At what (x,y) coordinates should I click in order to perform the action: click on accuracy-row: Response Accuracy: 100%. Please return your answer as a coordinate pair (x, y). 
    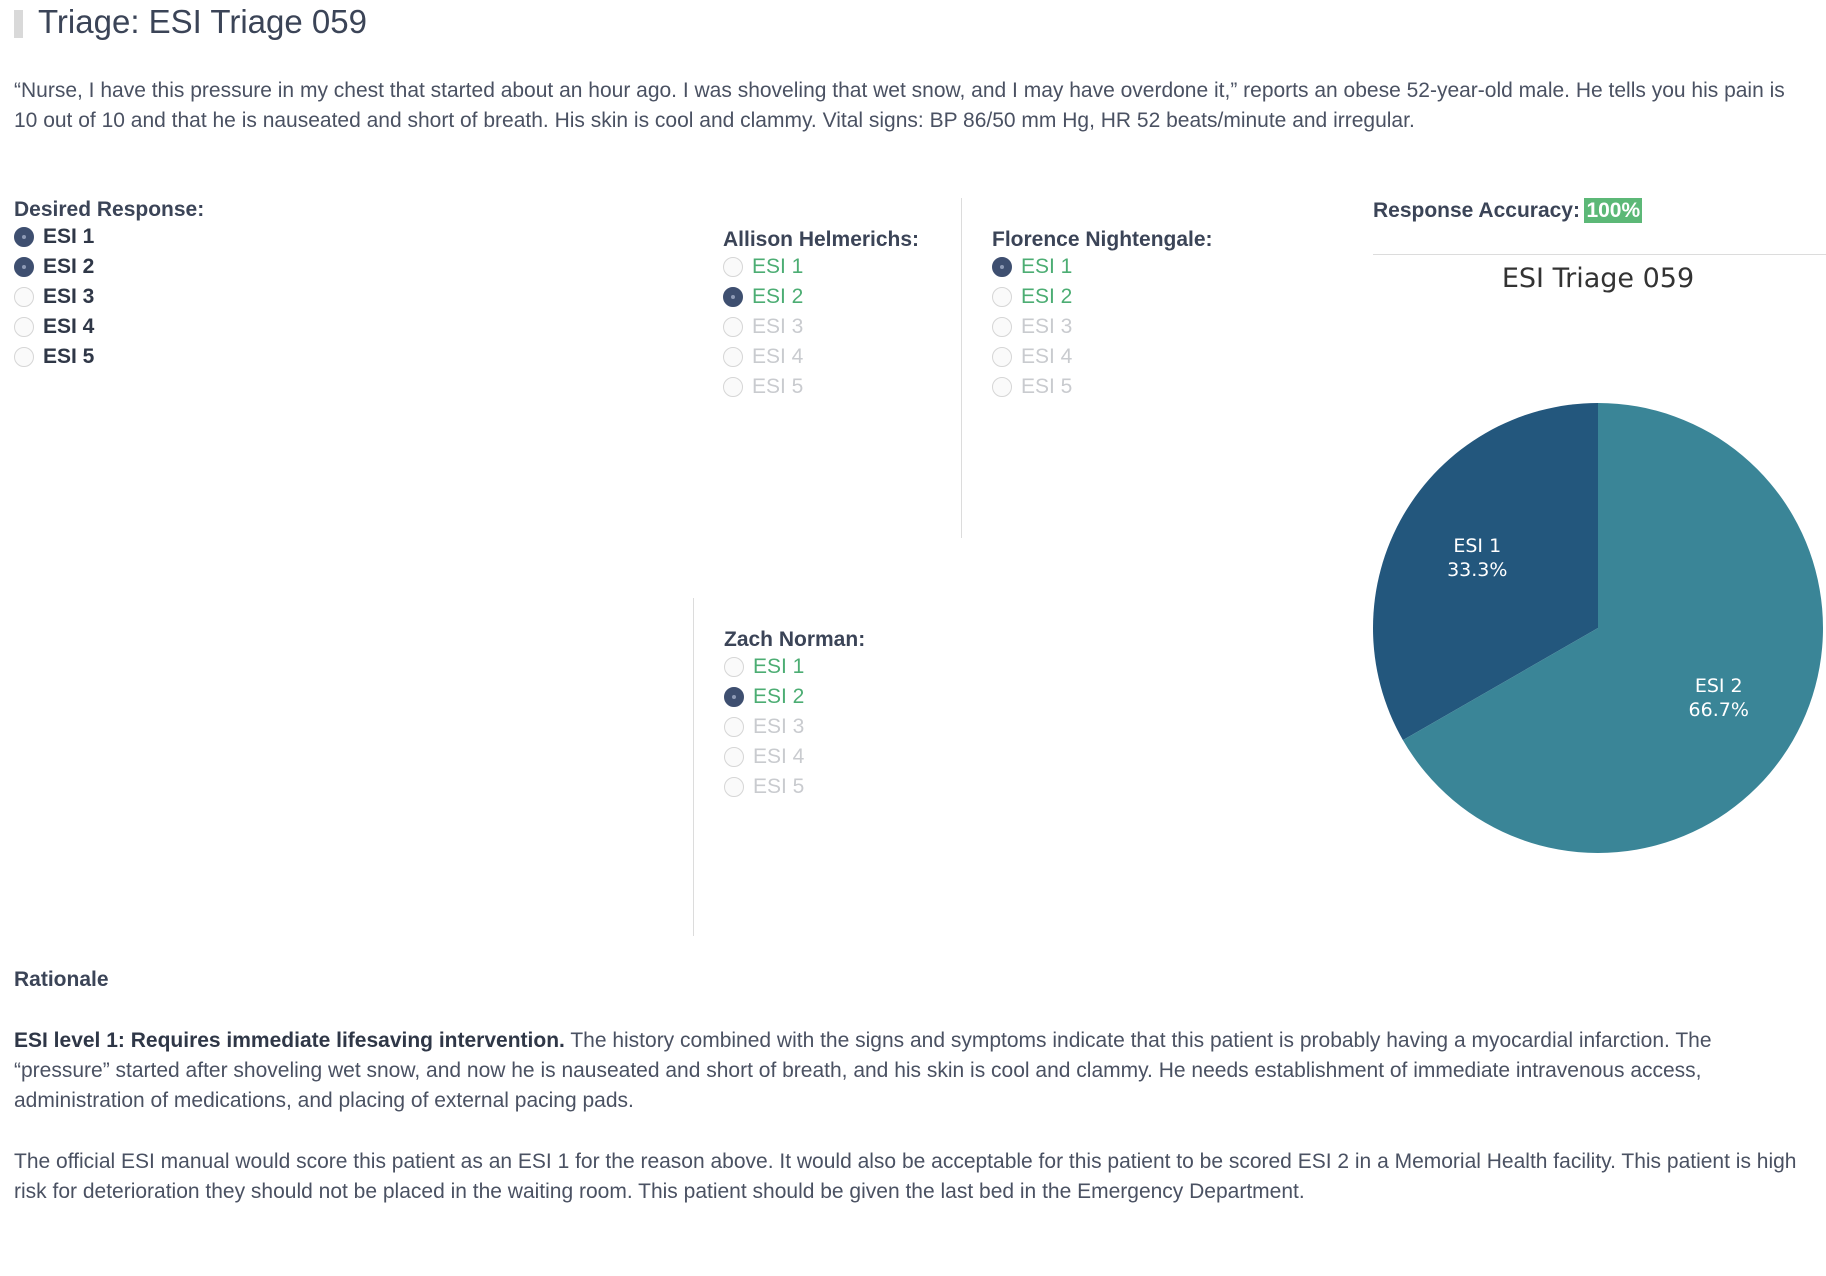
    Looking at the image, I should click on (1508, 210).